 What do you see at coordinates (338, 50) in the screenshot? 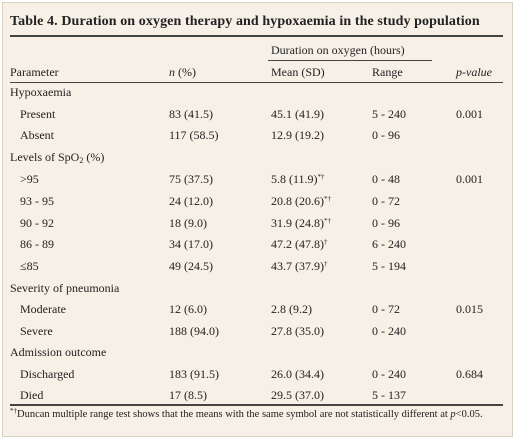
I see `spanner-header: Duration on oxygen (hours)` at bounding box center [338, 50].